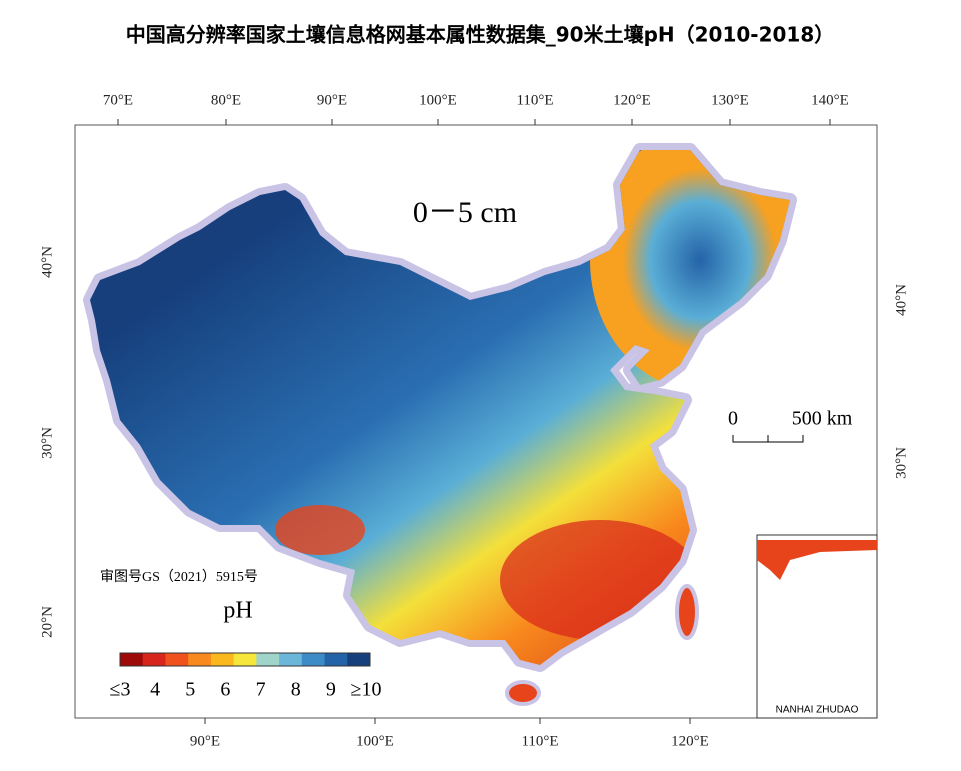 The width and height of the screenshot is (961, 771). What do you see at coordinates (246, 676) in the screenshot?
I see `colorbar: ≤3 4 5 6 7 8 9 ≥10` at bounding box center [246, 676].